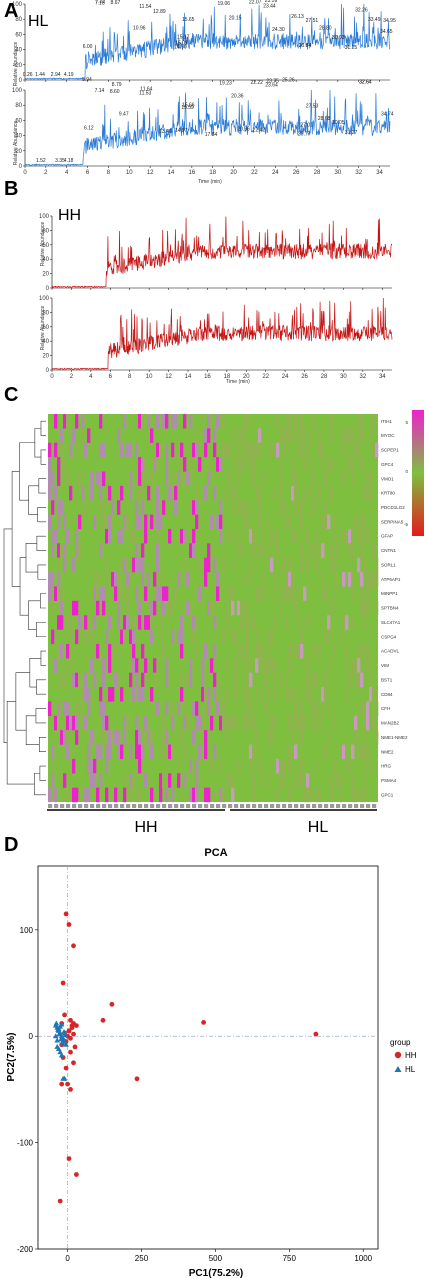 The image size is (429, 1279). I want to click on dendrogram-branch, so click(41, 687).